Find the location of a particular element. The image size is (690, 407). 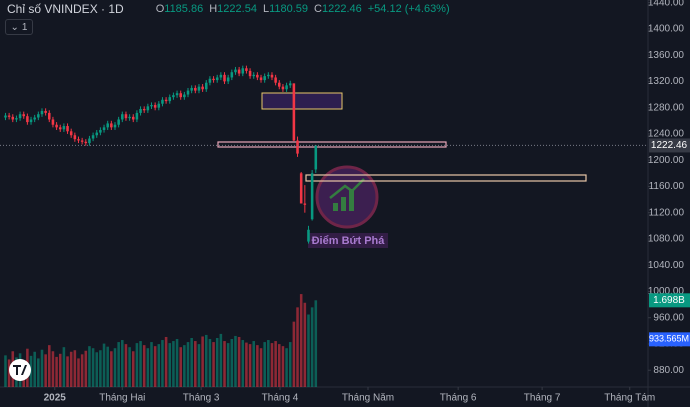

y-tick-label: 1000.00 is located at coordinates (666, 291).